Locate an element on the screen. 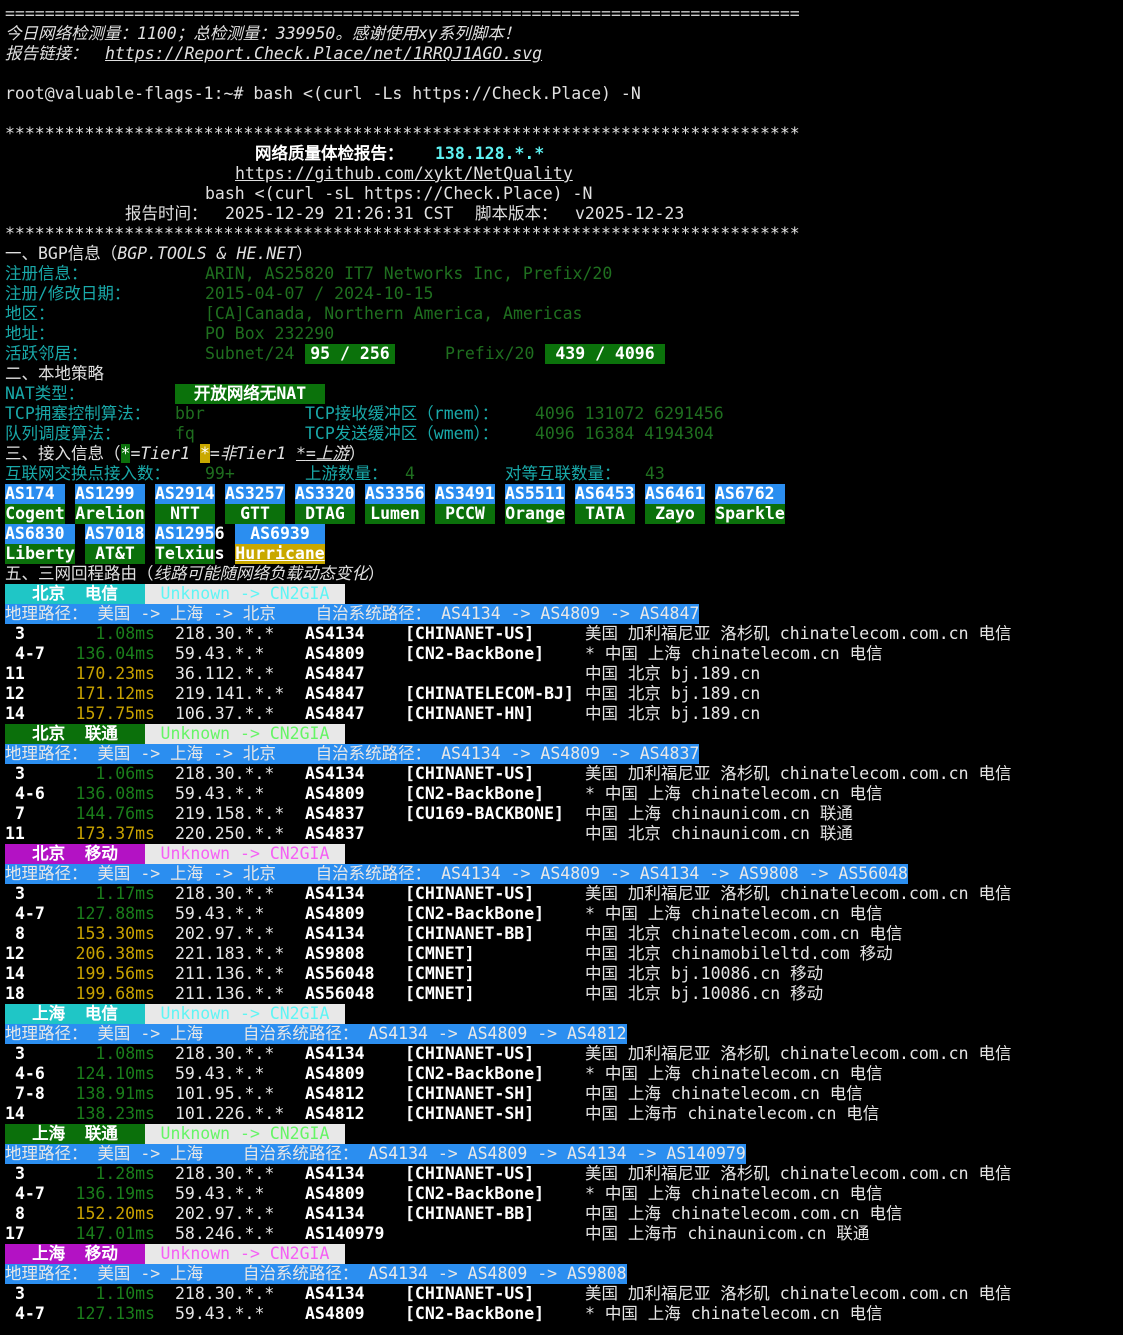  qdisc-label: 队列调度算法： is located at coordinates (63, 433).